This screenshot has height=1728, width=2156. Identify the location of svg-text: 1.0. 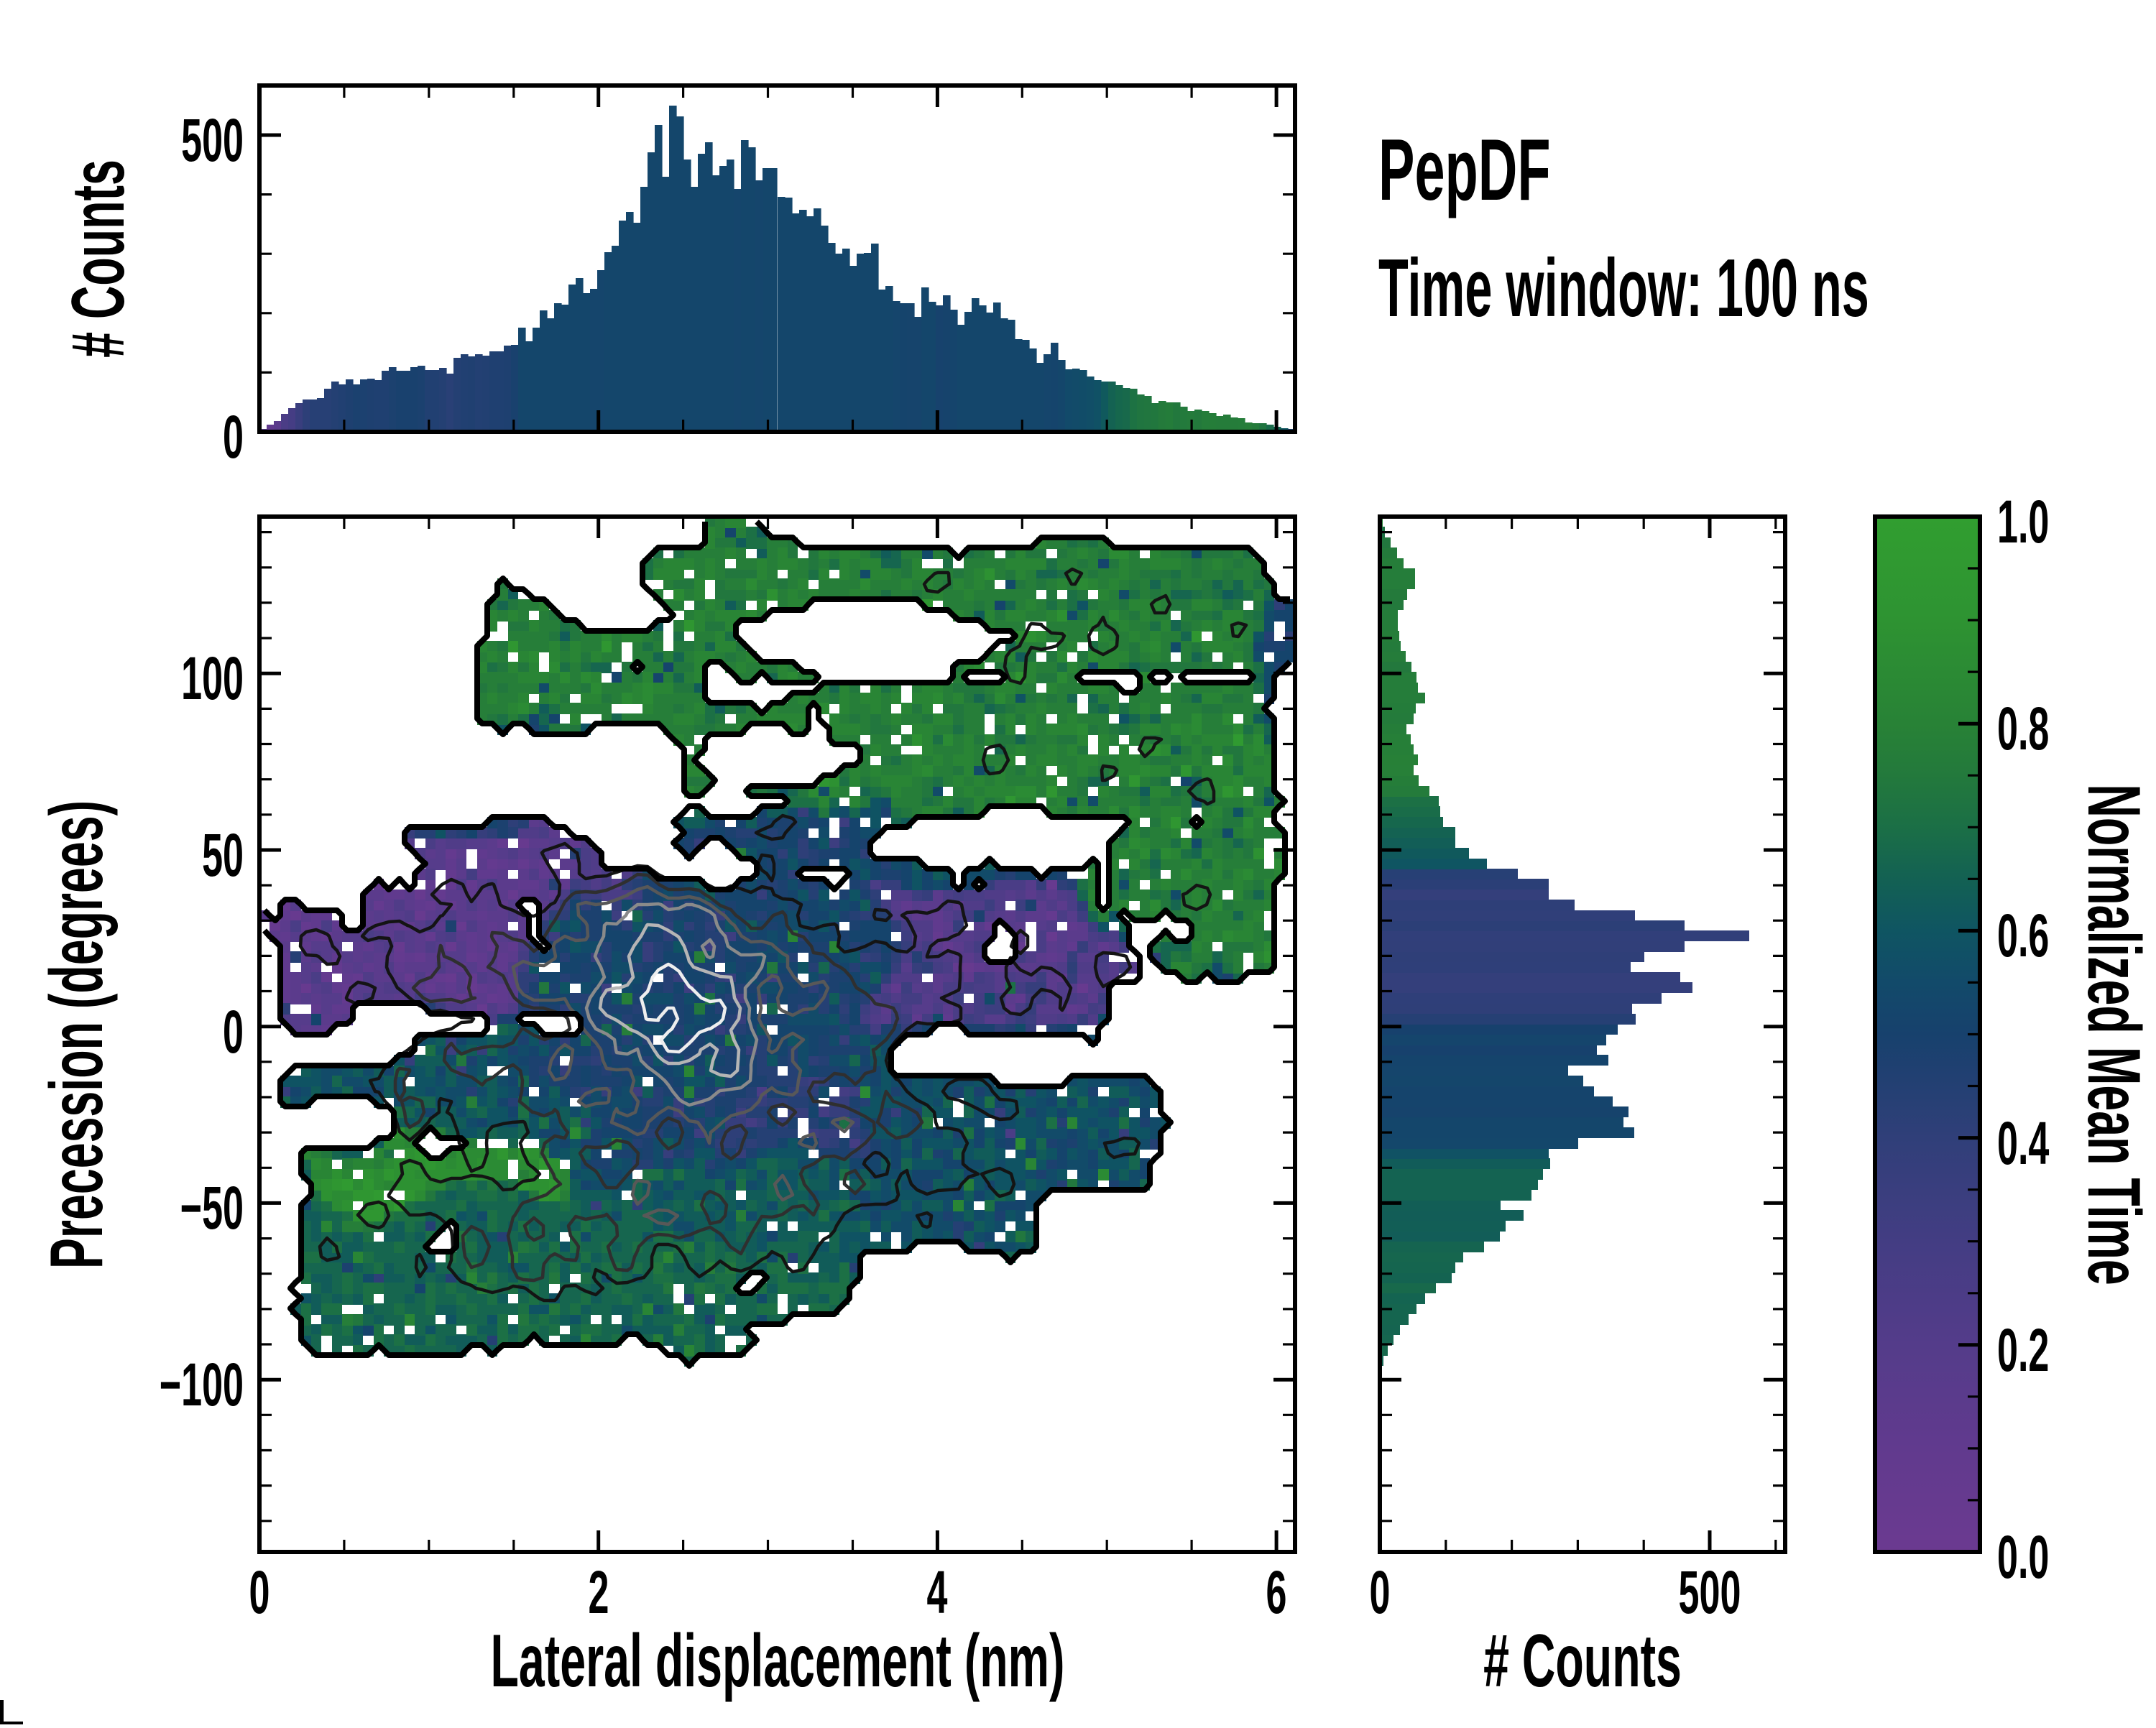
(2023, 521).